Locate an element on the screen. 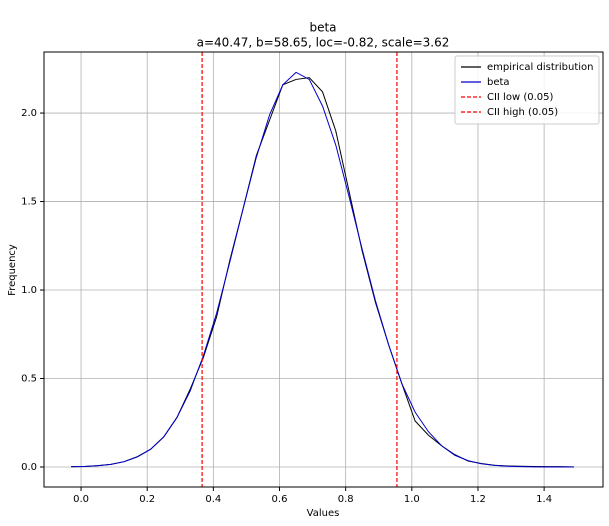 The height and width of the screenshot is (526, 609). y-axis-label: Frequency is located at coordinates (12, 270).